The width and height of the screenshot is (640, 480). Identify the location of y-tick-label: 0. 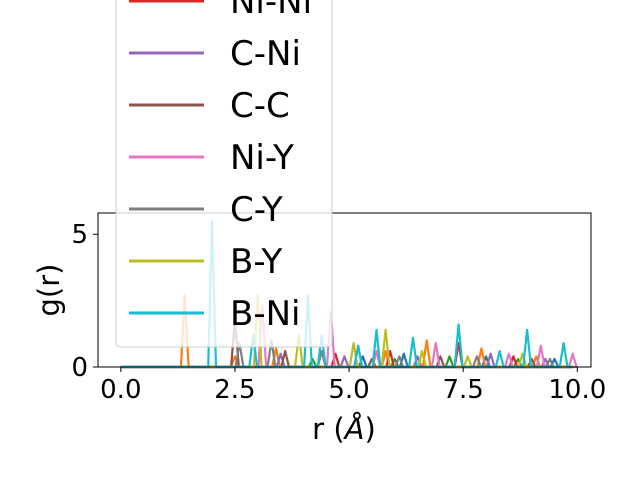
(79, 368).